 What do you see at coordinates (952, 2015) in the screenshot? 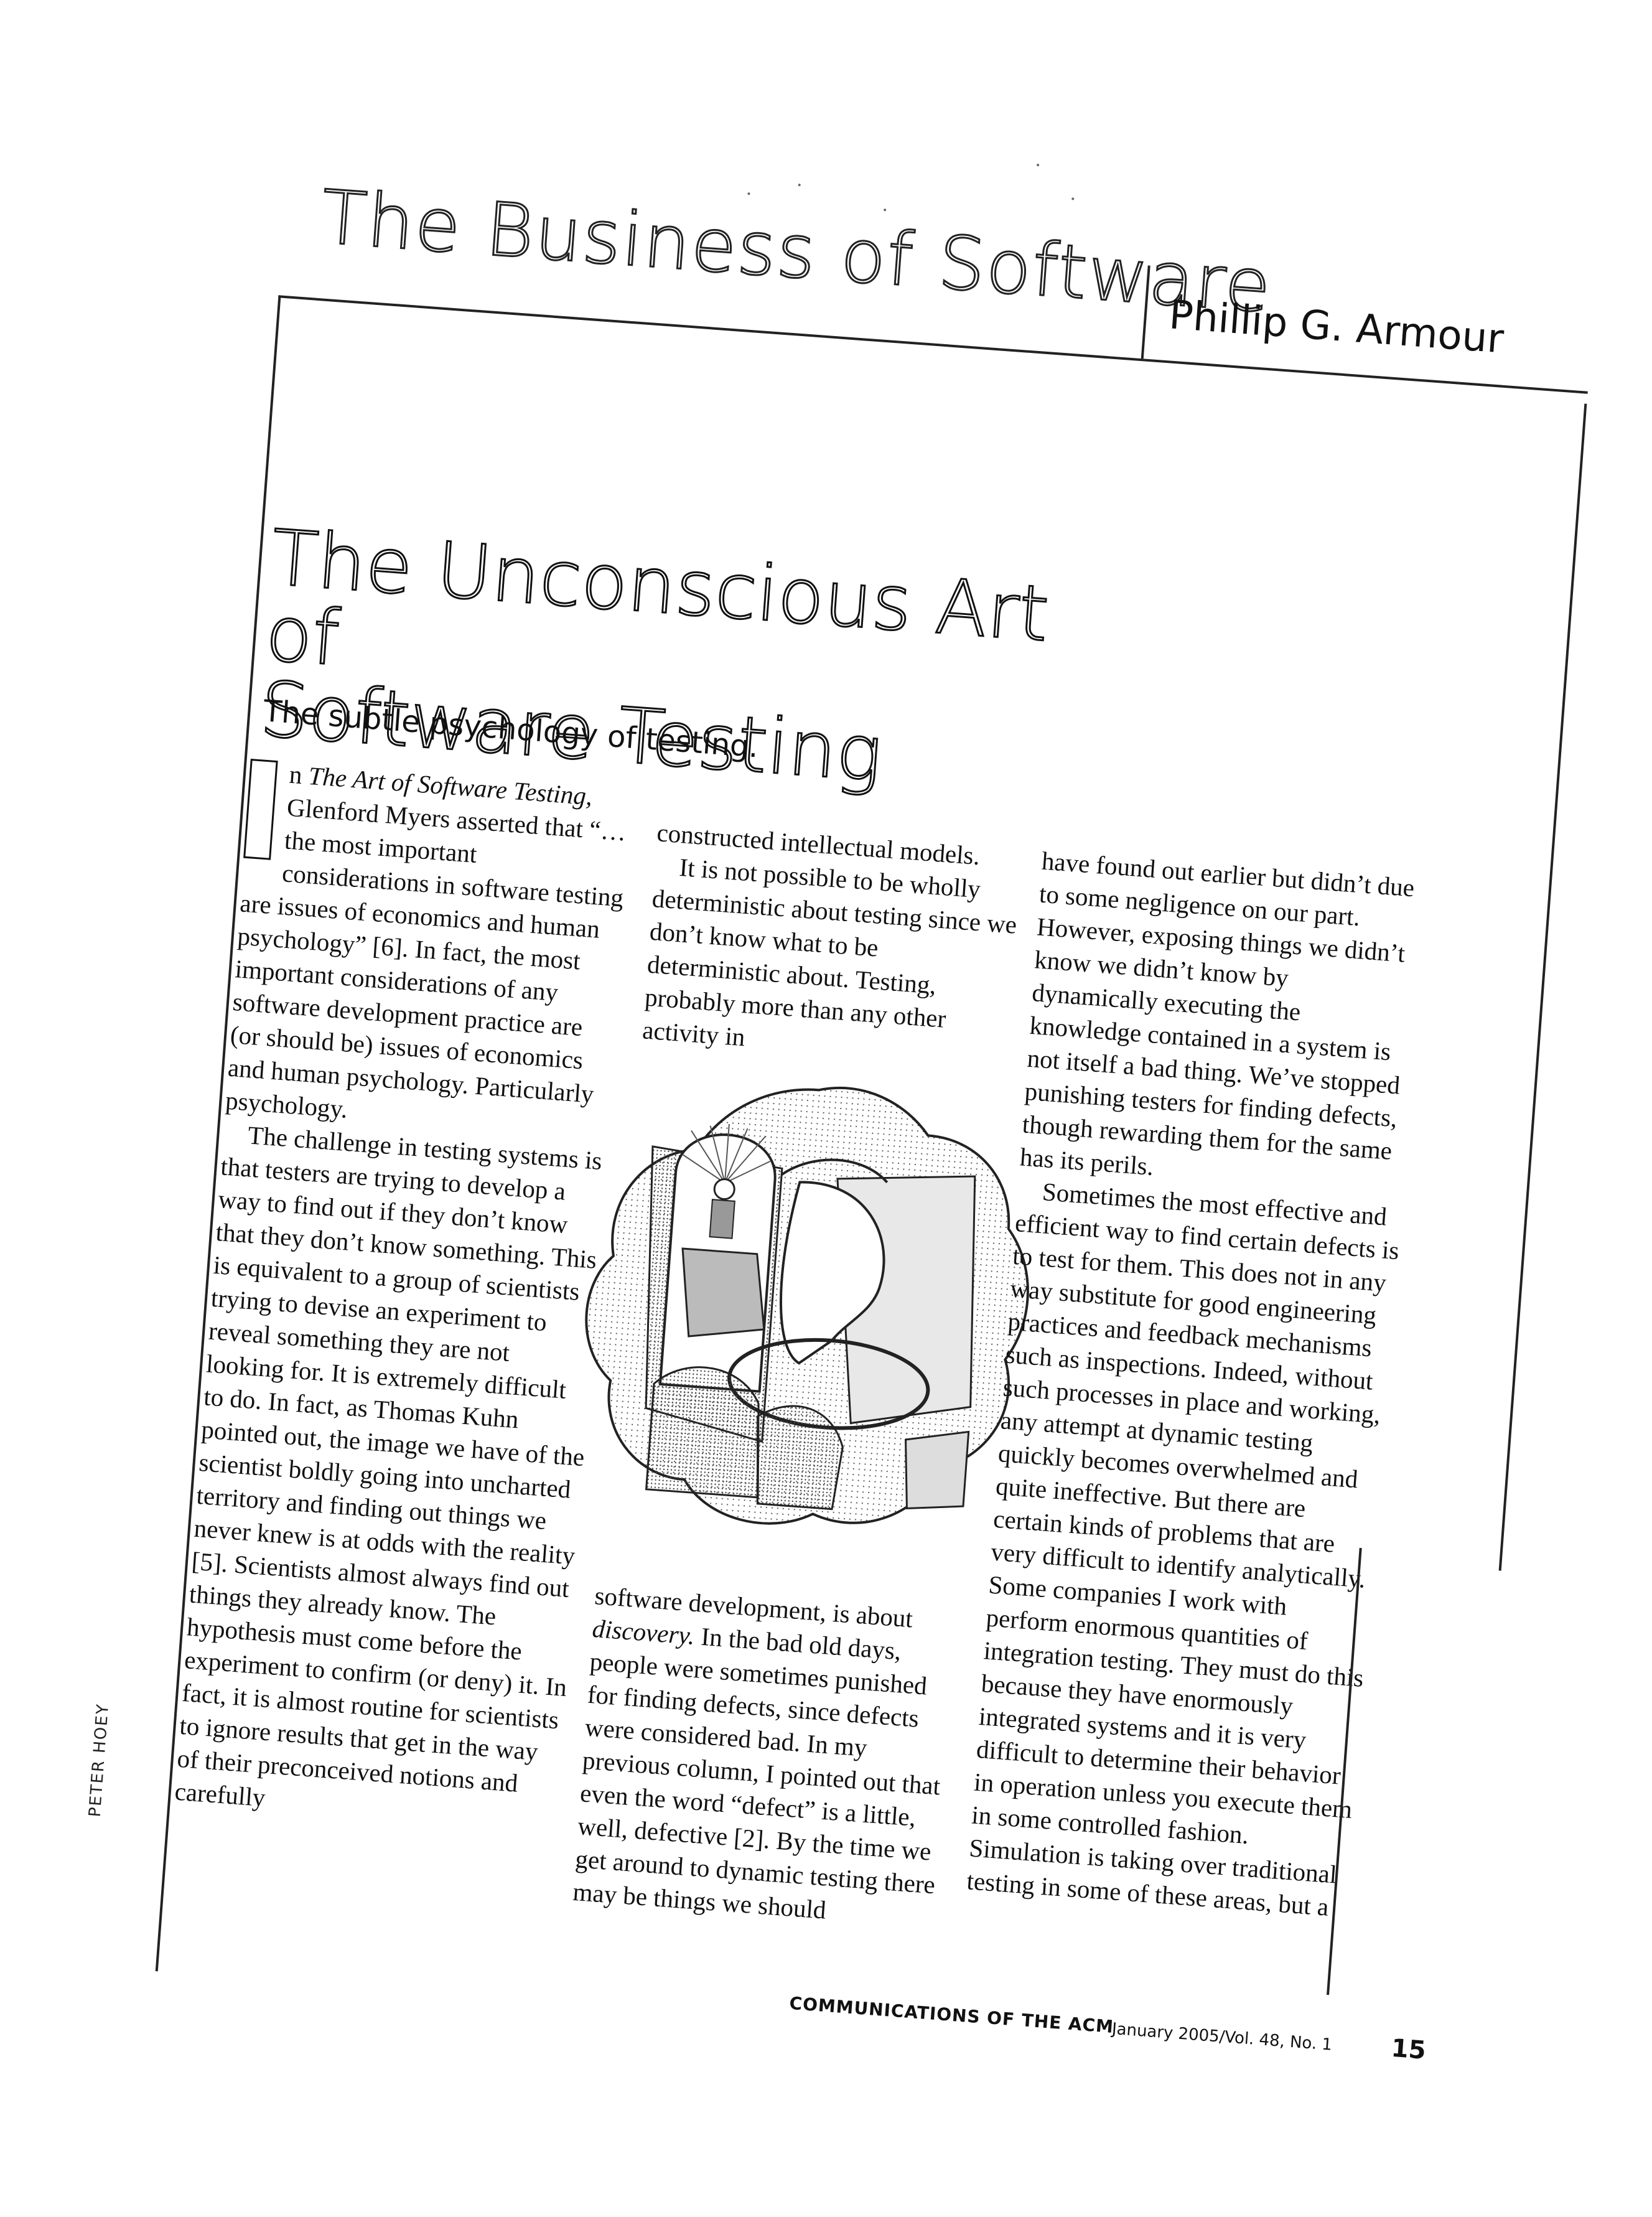
I see `footer-publication: COMMUNICATIONS OF THE ACM` at bounding box center [952, 2015].